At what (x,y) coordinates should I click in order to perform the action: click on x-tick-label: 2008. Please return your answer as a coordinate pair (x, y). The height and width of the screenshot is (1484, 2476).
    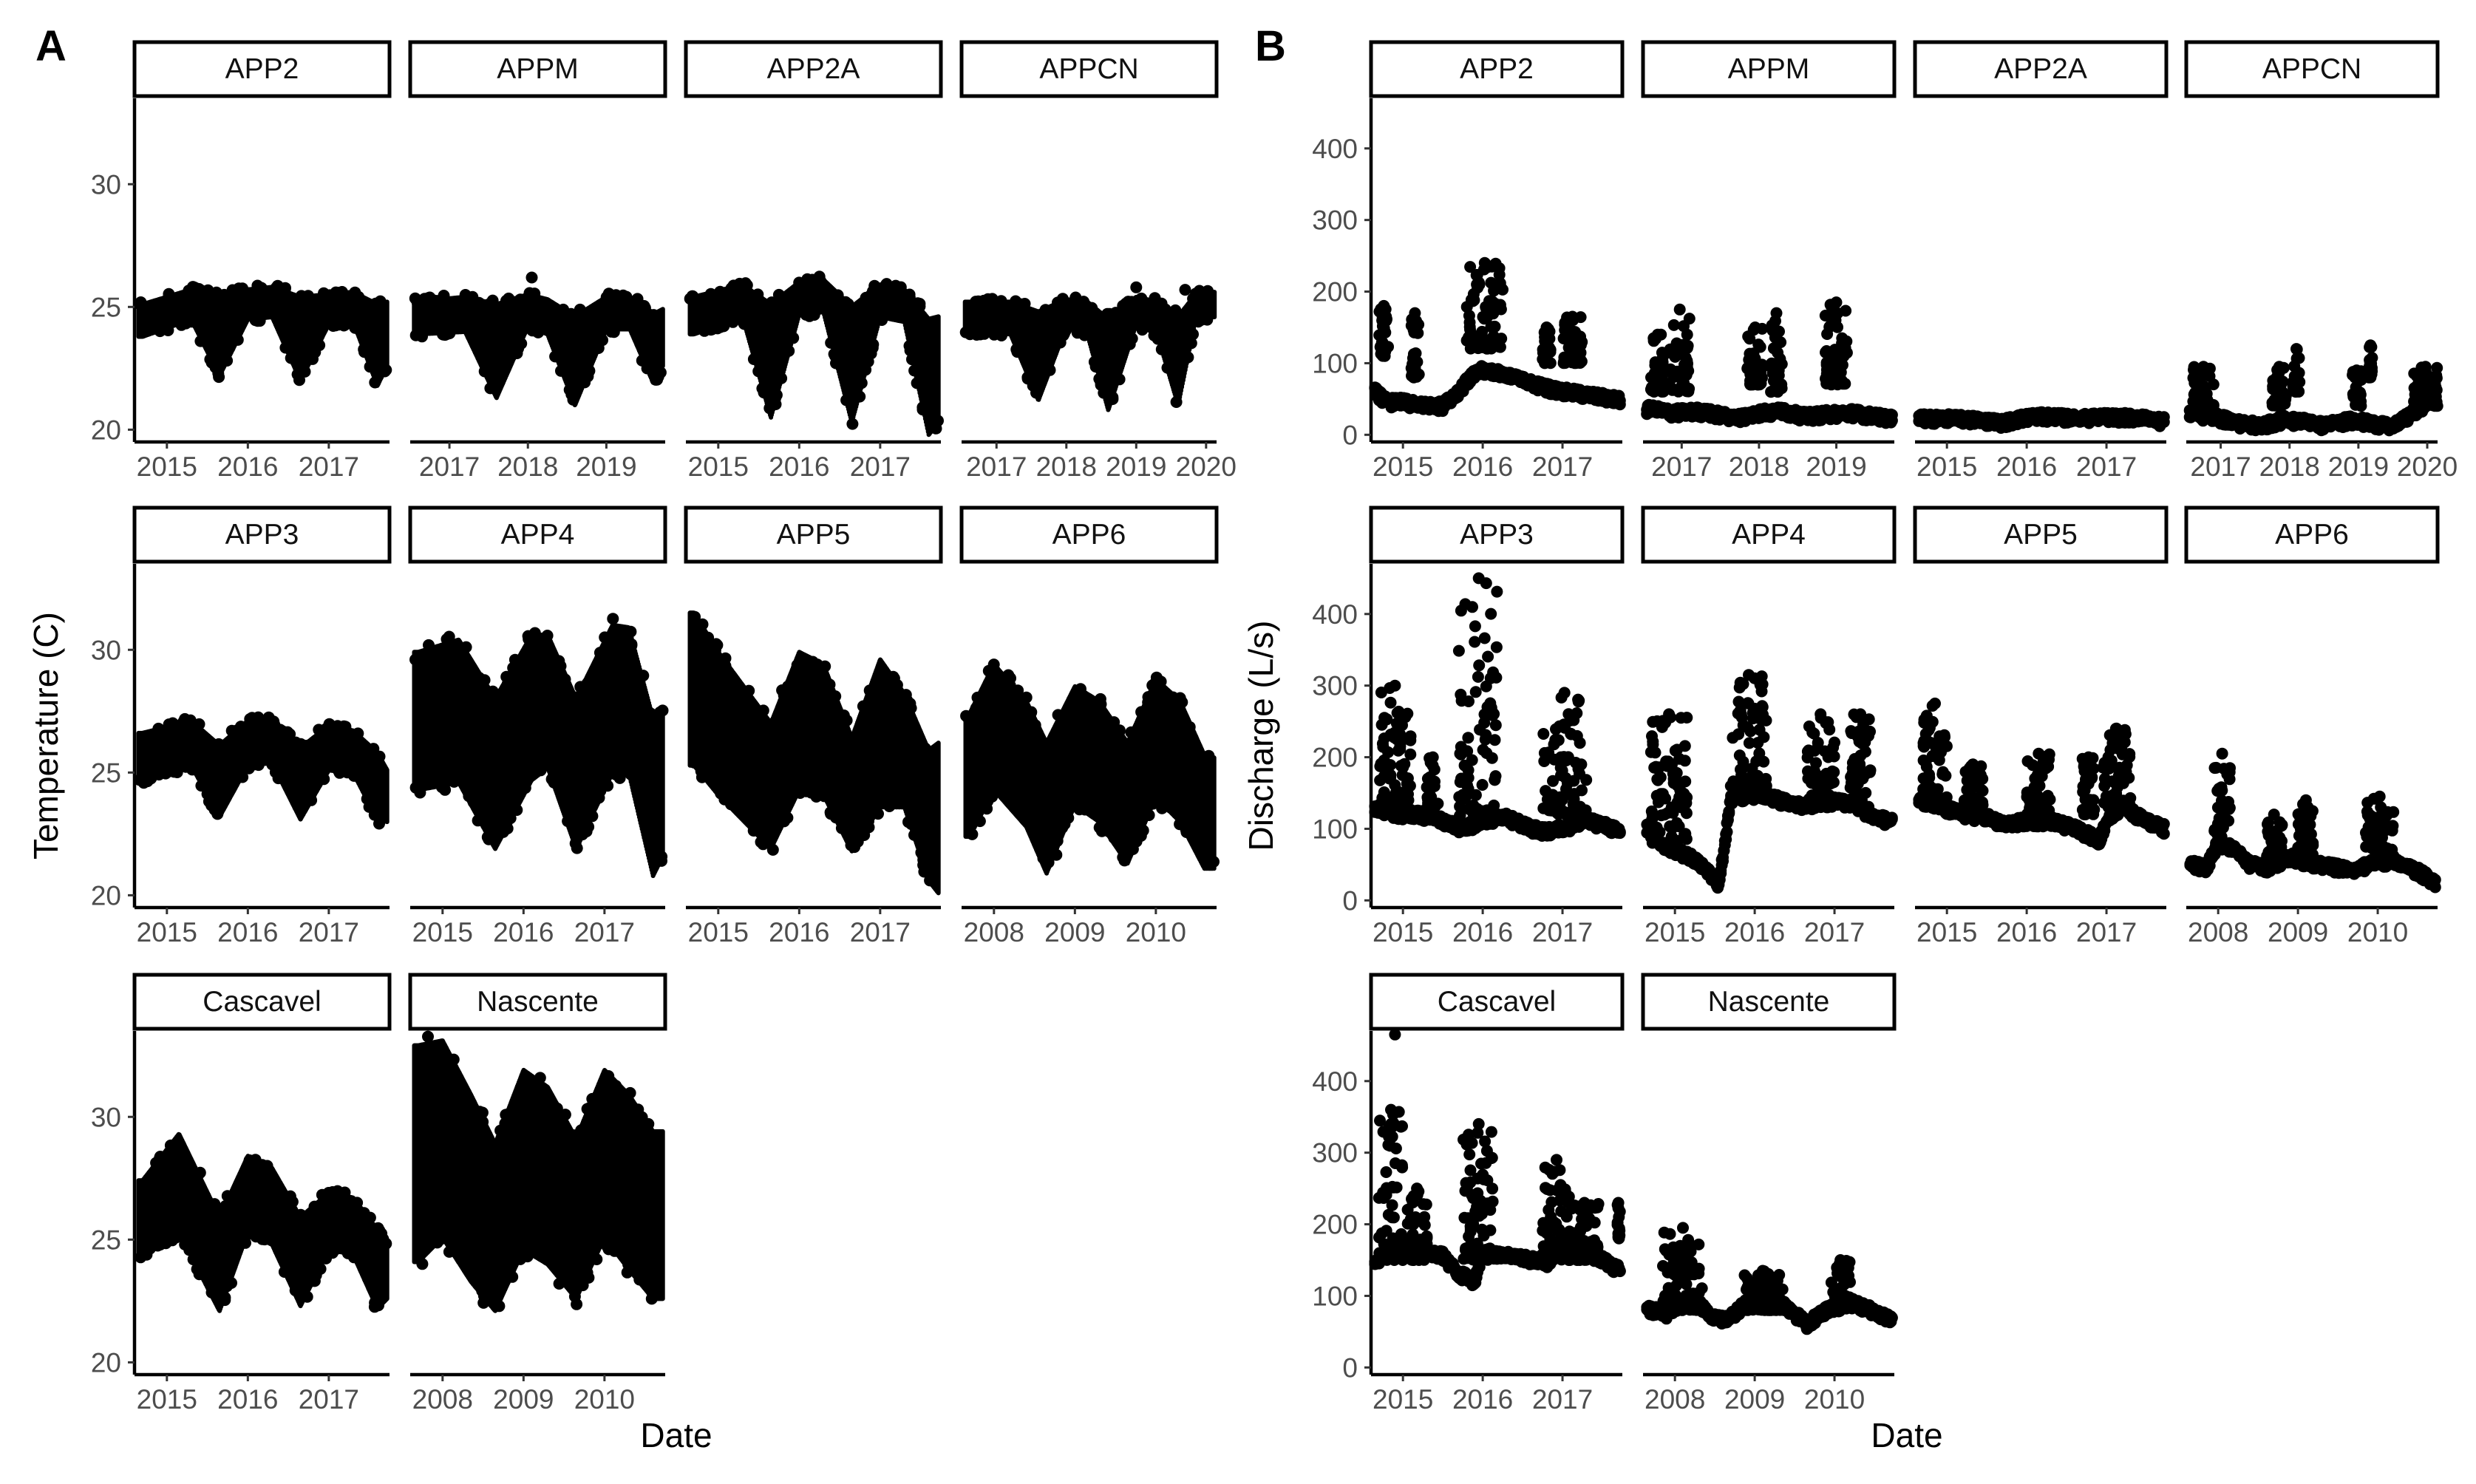
    Looking at the image, I should click on (994, 932).